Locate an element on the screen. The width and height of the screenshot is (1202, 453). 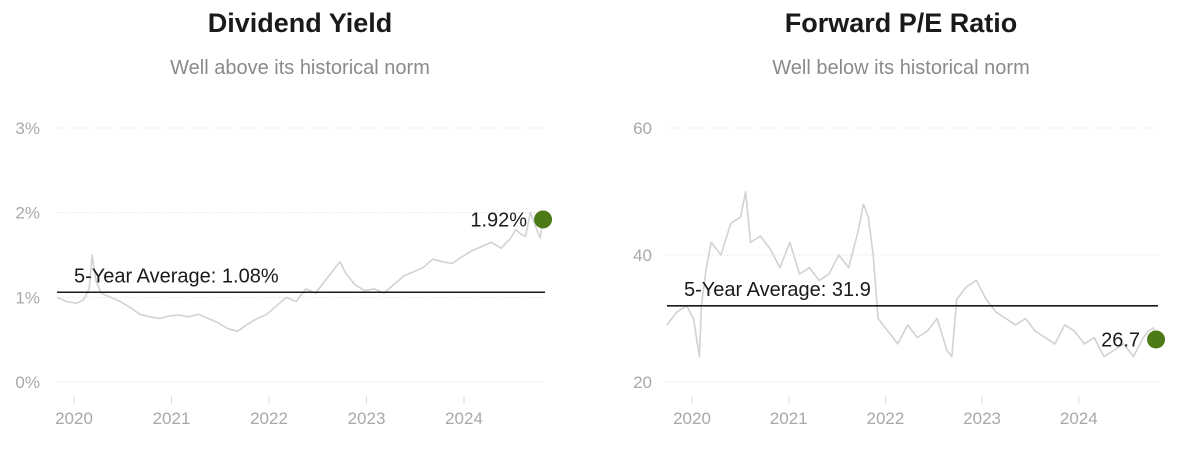
chart-title: Dividend Yield is located at coordinates (300, 23).